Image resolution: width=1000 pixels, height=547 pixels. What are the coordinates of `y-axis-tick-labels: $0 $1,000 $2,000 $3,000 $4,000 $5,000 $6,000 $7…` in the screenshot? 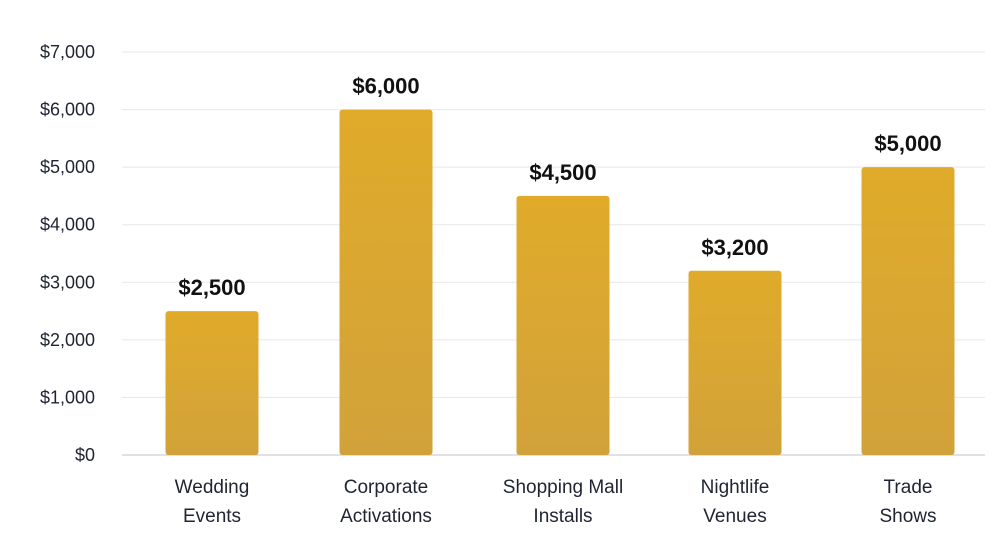 It's located at (67, 253).